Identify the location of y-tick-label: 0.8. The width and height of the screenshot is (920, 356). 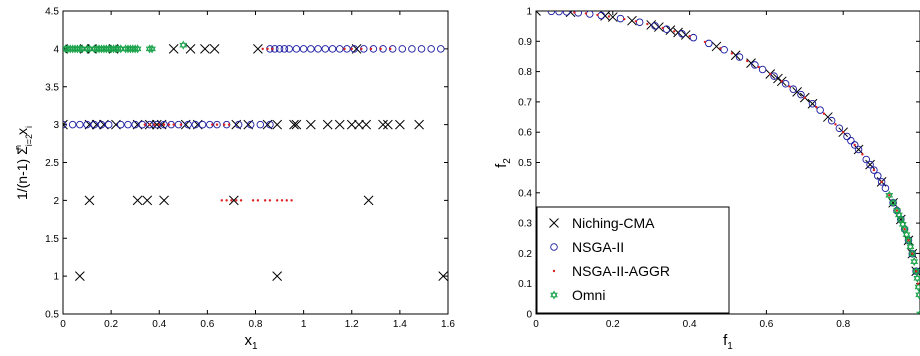
(525, 72).